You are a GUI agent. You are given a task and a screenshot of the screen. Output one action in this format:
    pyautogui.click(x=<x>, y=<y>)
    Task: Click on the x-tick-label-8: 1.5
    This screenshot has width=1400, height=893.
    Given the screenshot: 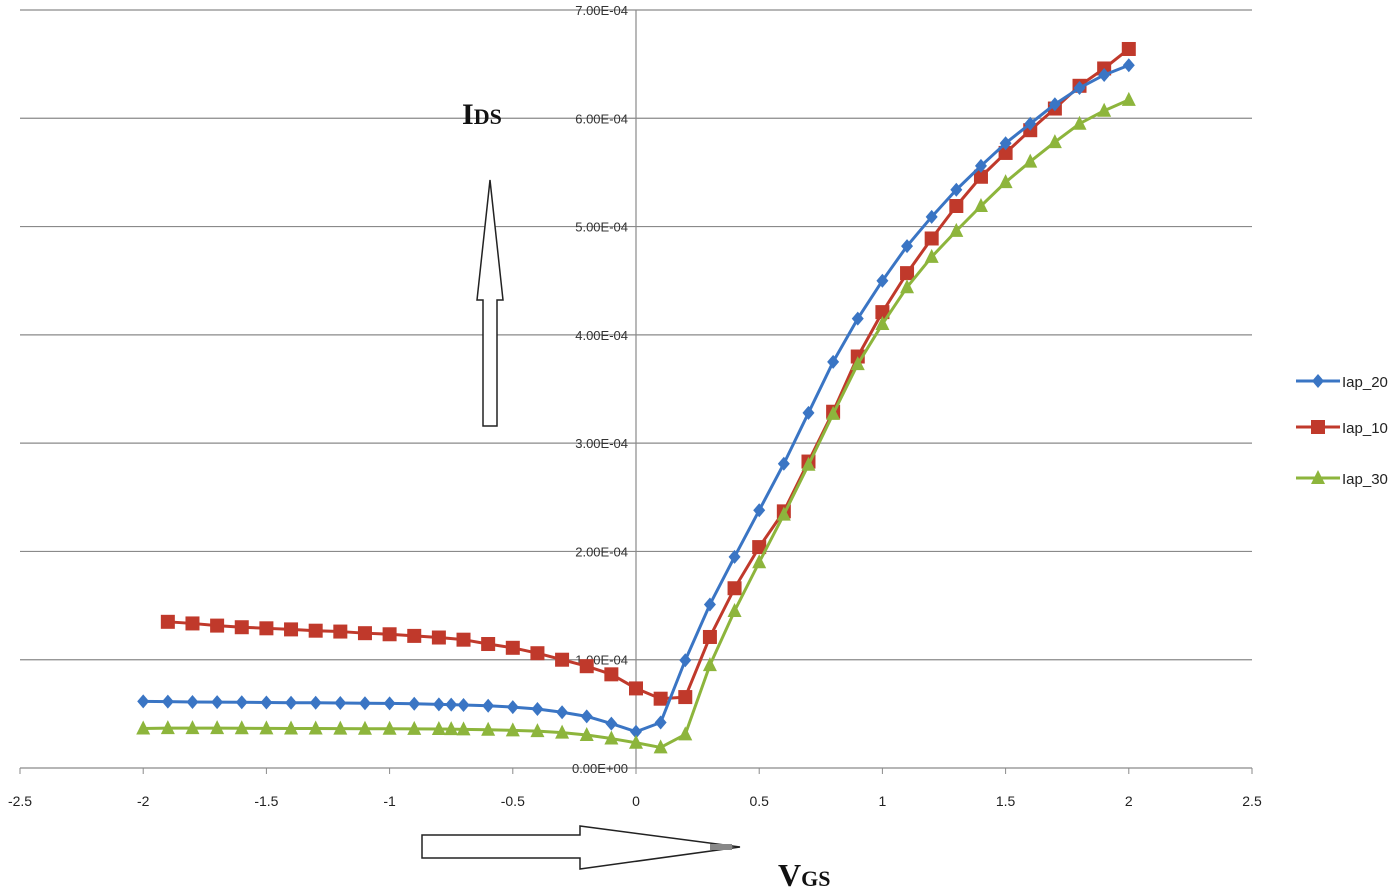 What is the action you would take?
    pyautogui.click(x=1006, y=801)
    